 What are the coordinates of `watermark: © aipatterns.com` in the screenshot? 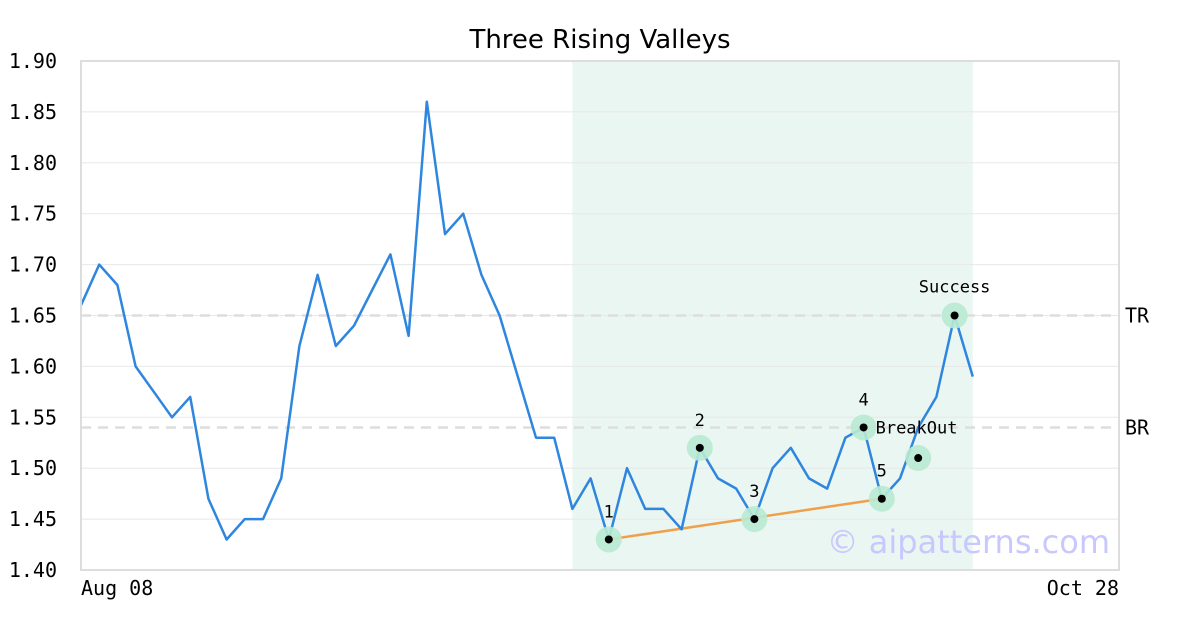 It's located at (968, 542).